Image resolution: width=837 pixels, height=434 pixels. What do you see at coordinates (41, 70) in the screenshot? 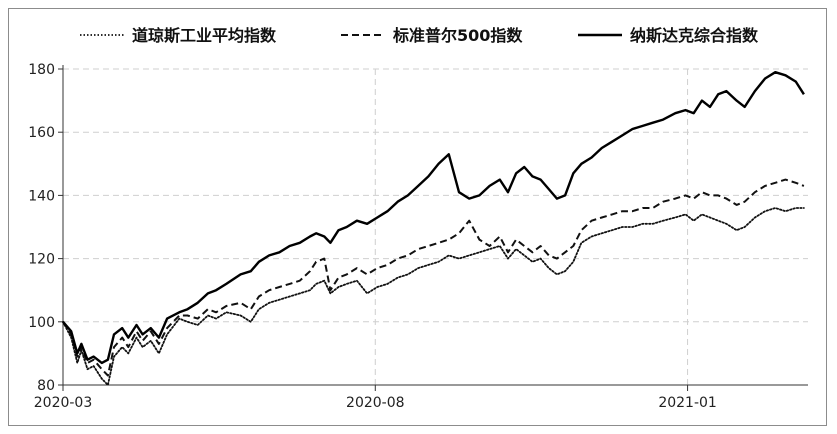
I see `y-tick-label: 180` at bounding box center [41, 70].